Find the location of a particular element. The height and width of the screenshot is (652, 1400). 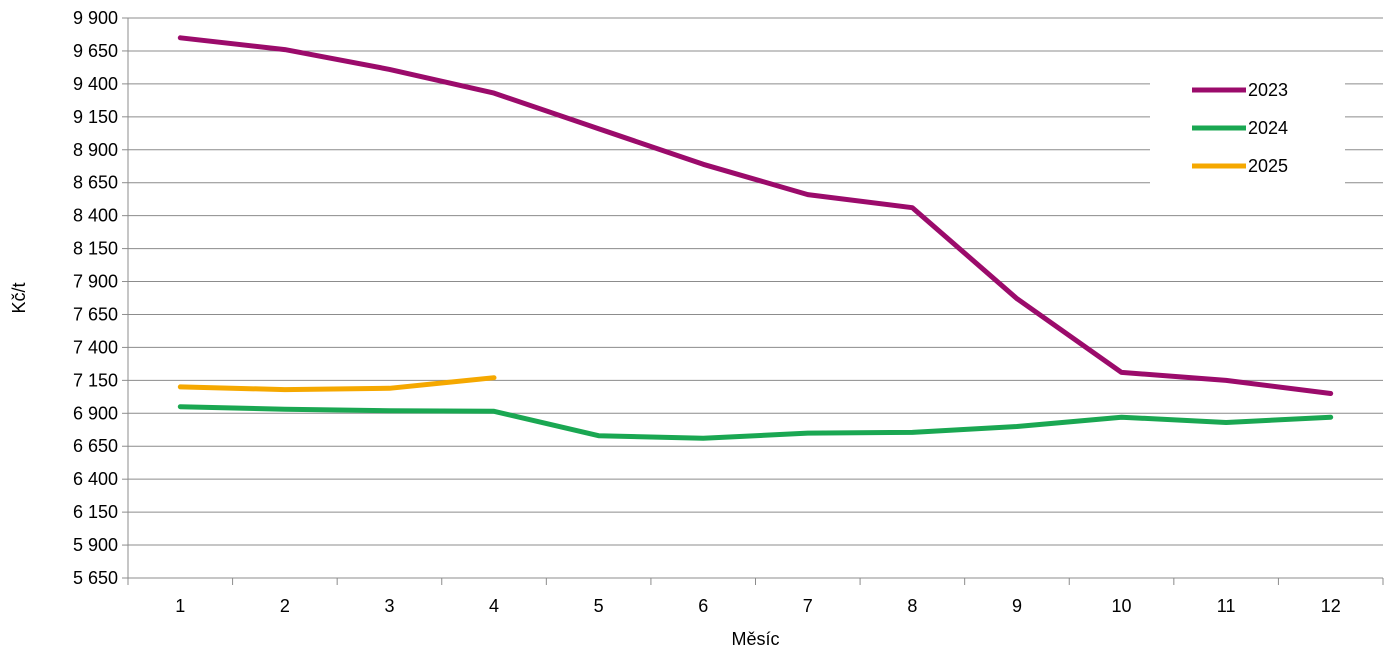

legend-label: 2023 is located at coordinates (1268, 90).